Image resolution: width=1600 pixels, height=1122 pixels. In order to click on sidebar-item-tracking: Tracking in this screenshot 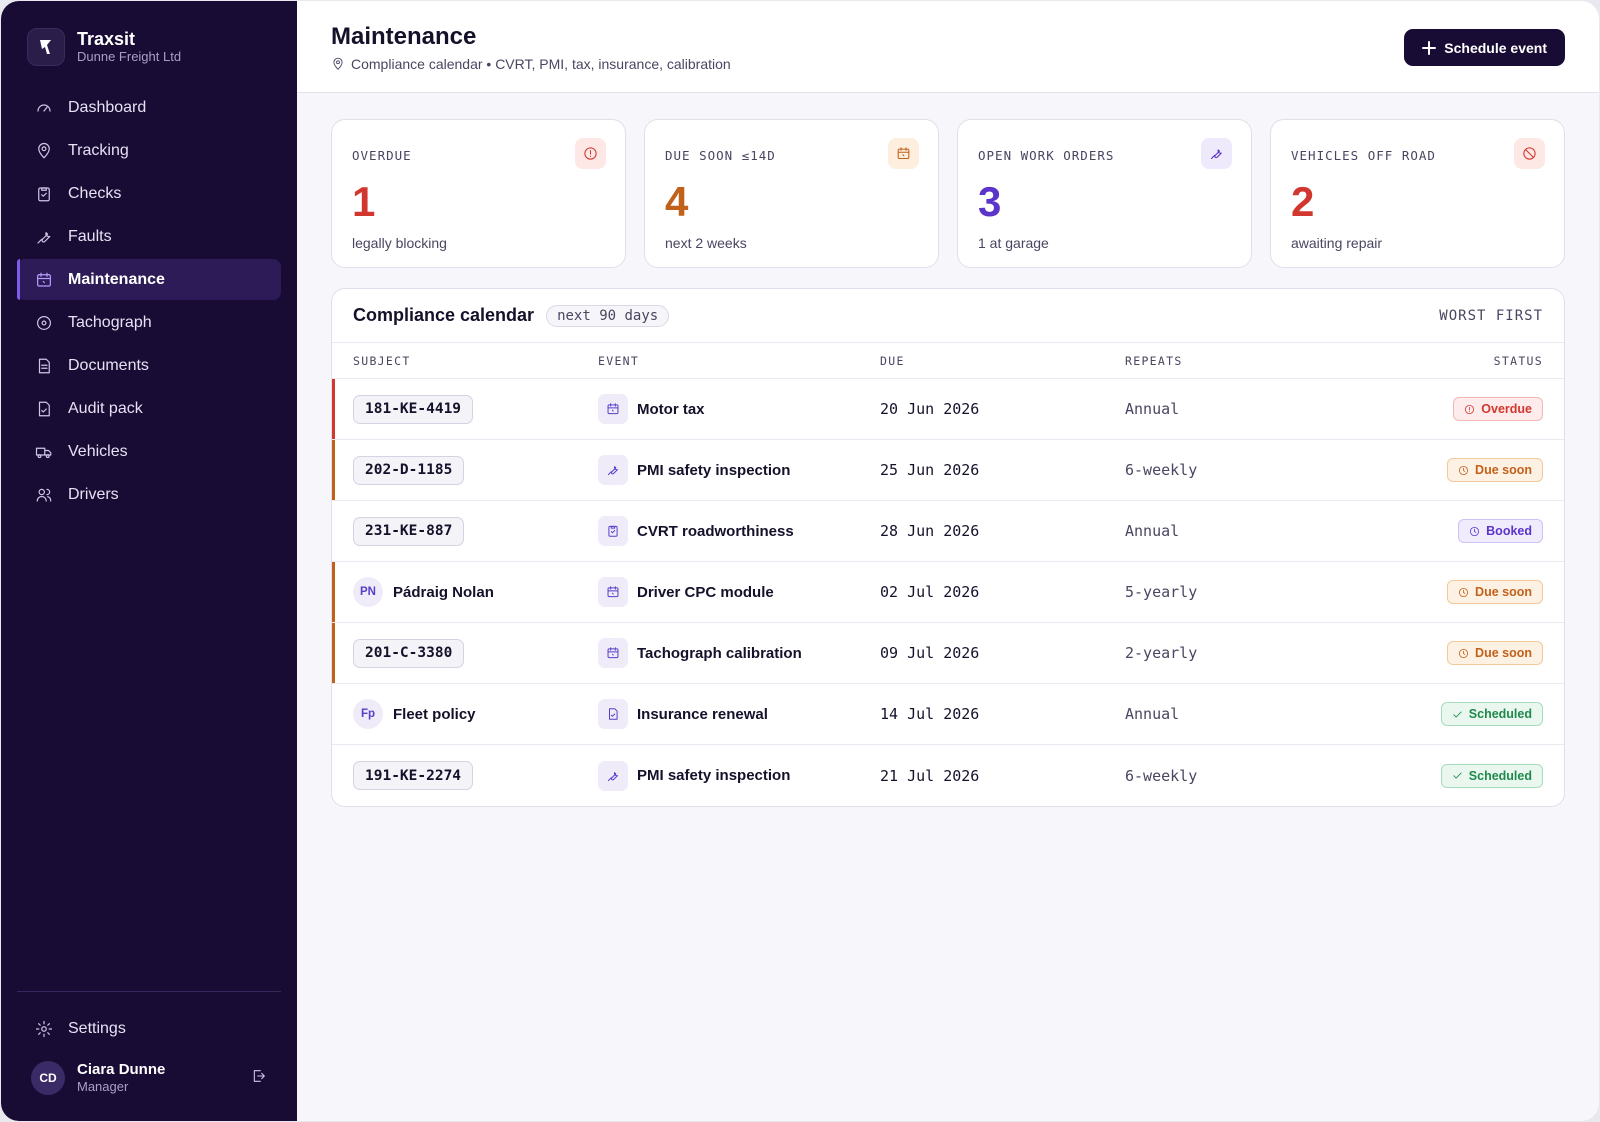, I will do `click(149, 150)`.